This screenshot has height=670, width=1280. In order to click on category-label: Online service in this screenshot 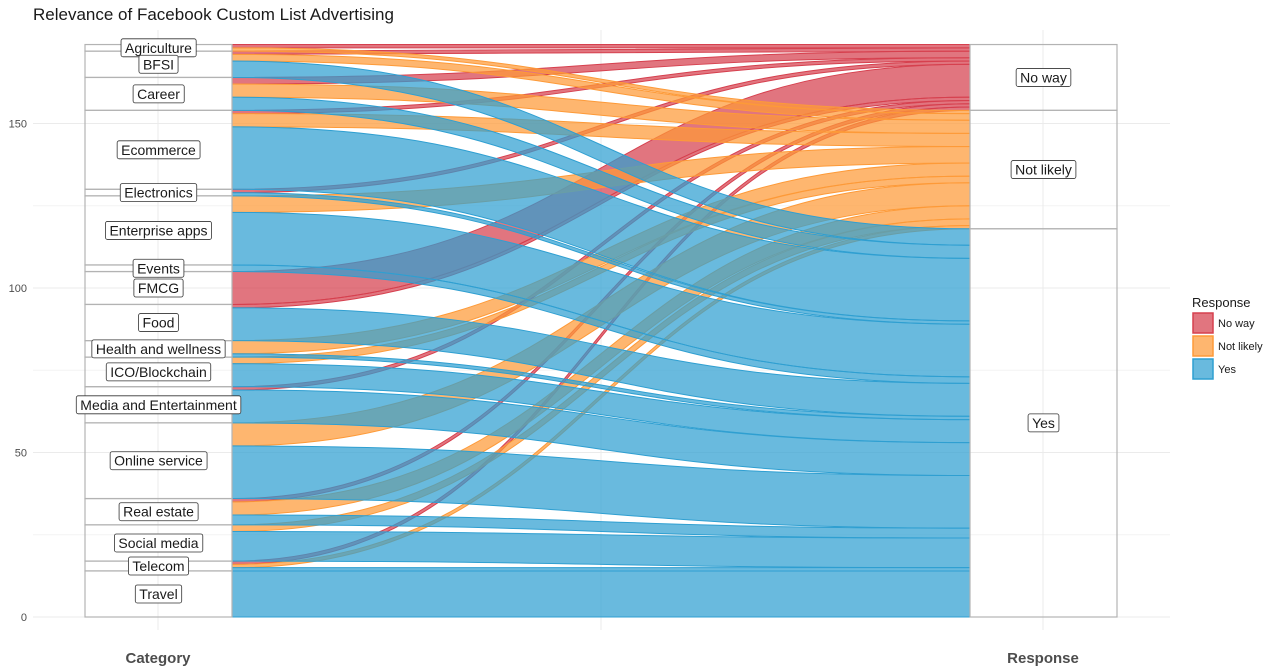, I will do `click(158, 461)`.